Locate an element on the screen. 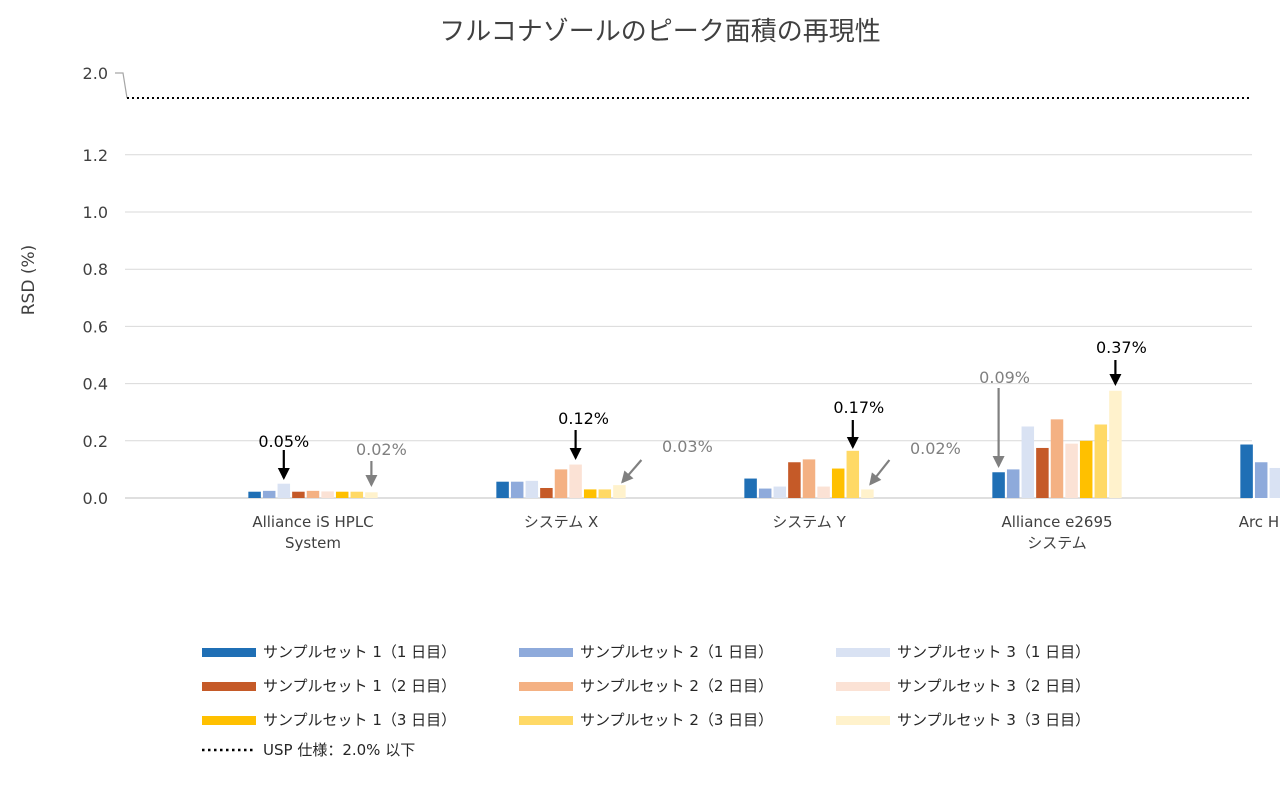  legend-label: サンプルセット 2（1 日目） is located at coordinates (676, 652).